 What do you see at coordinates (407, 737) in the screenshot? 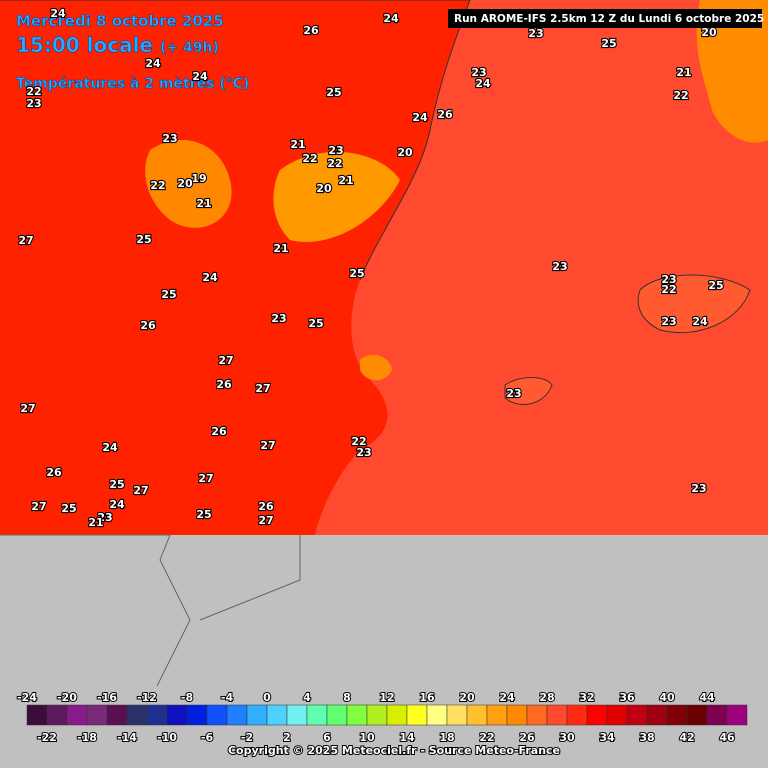
I see `legend-tick: 14` at bounding box center [407, 737].